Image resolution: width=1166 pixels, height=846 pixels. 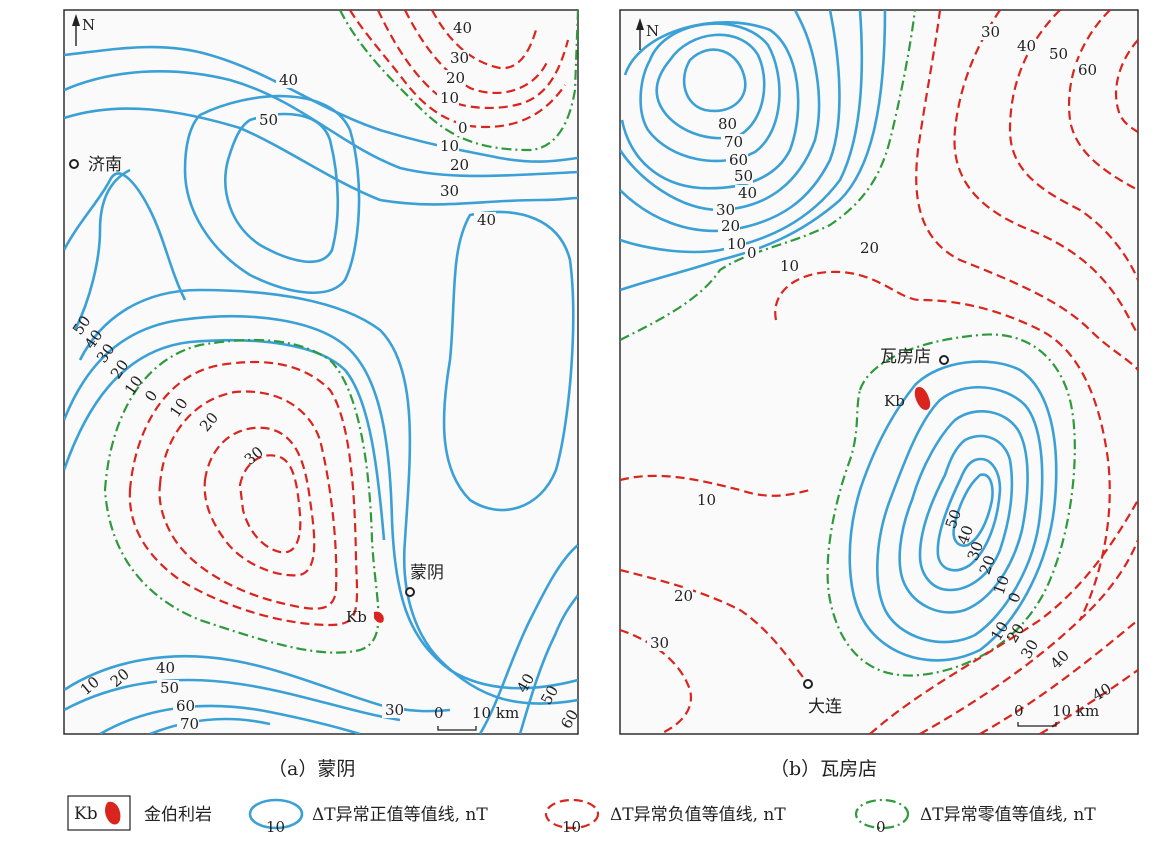 I want to click on panel-b-north-arrow: N, so click(x=647, y=34).